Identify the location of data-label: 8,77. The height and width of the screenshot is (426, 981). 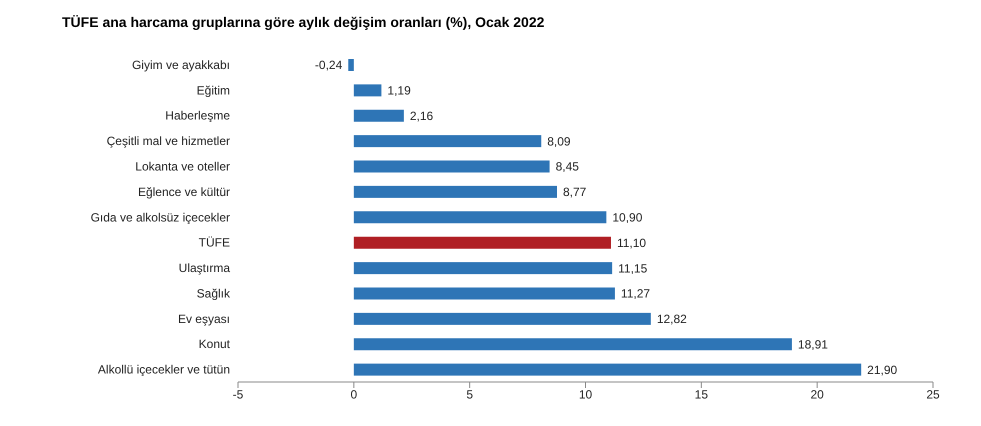
(575, 192).